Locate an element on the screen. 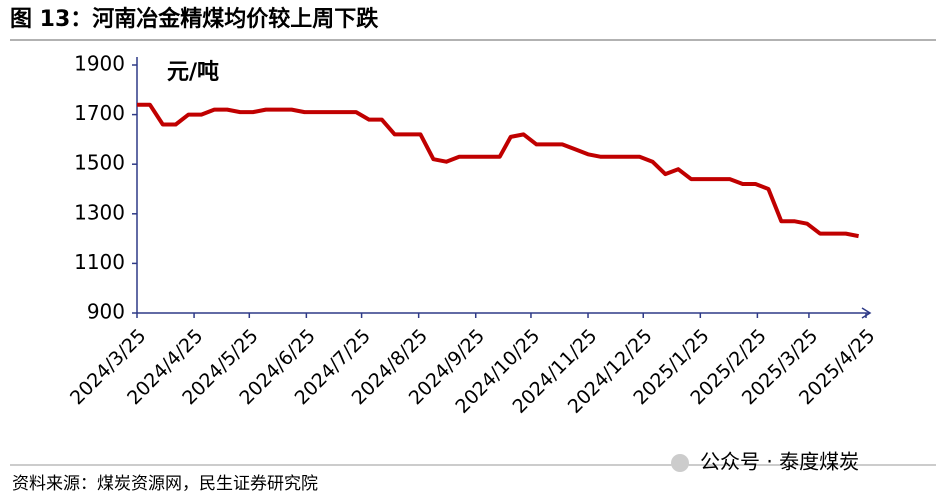 The image size is (946, 501). y-tick-label: 1900 is located at coordinates (99, 64).